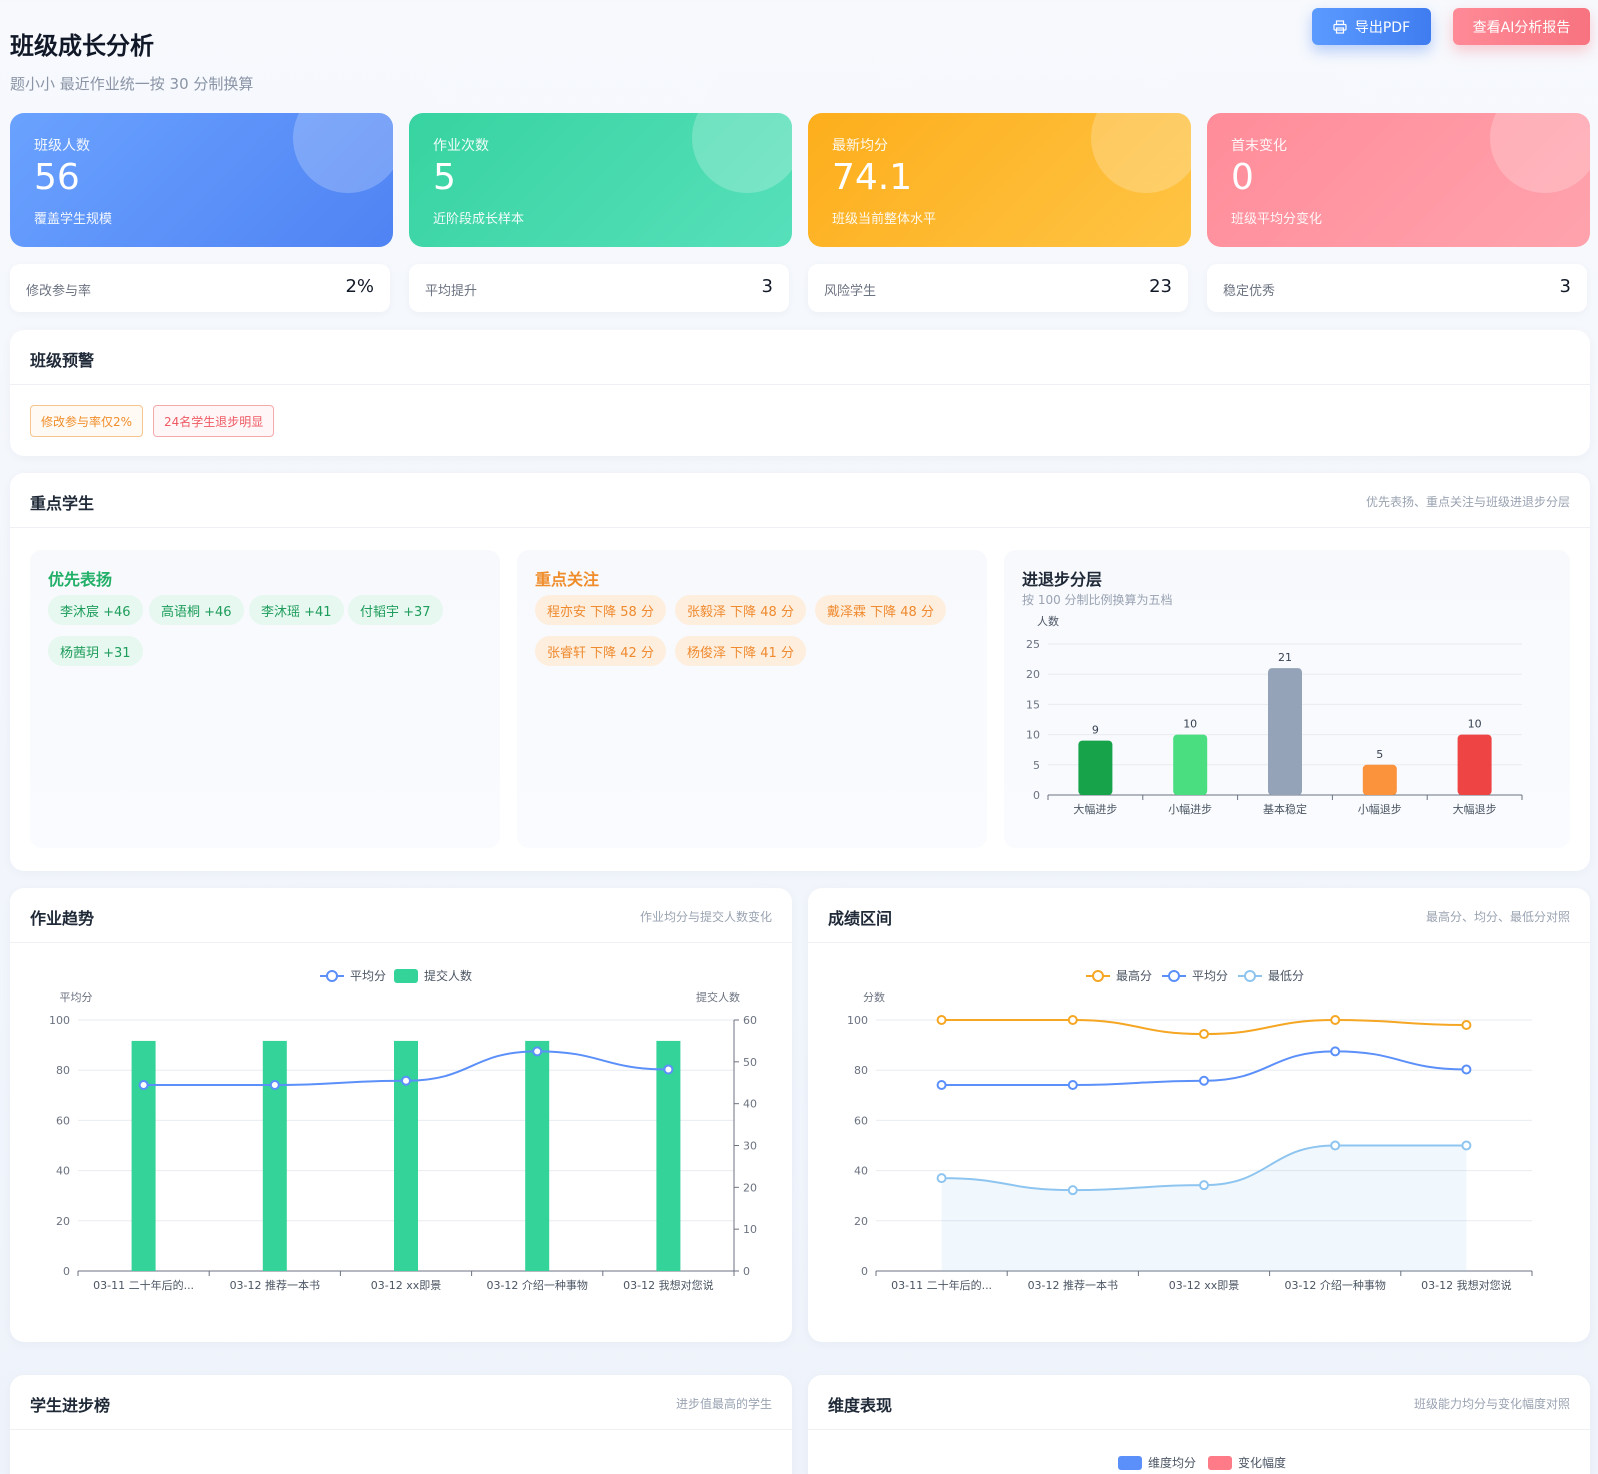 The height and width of the screenshot is (1474, 1598). What do you see at coordinates (668, 1285) in the screenshot?
I see `x-tick-label: 03-12 我想对您说` at bounding box center [668, 1285].